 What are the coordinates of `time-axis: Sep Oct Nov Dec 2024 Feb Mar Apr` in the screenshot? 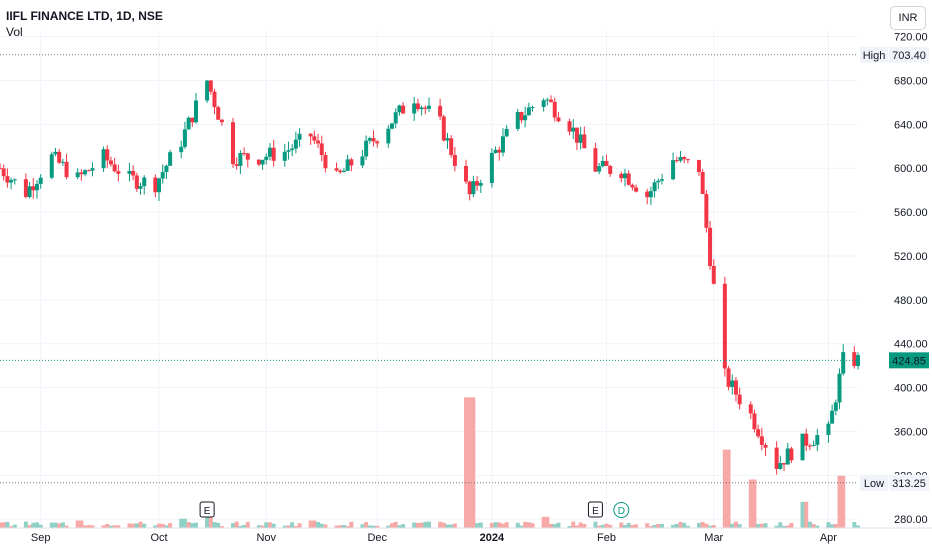 It's located at (466, 535).